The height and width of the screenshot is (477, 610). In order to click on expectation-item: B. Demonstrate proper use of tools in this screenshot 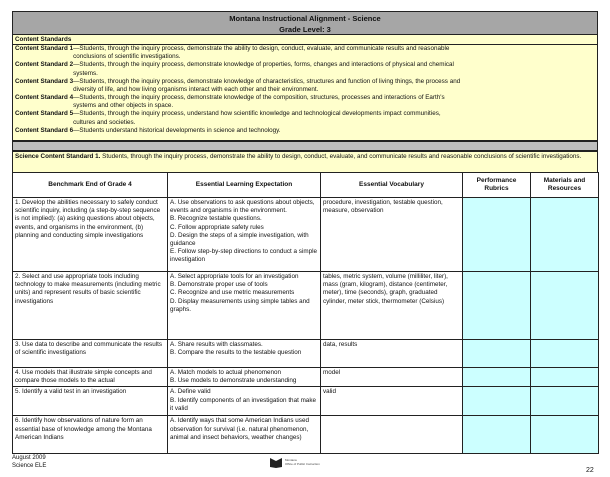, I will do `click(219, 285)`.